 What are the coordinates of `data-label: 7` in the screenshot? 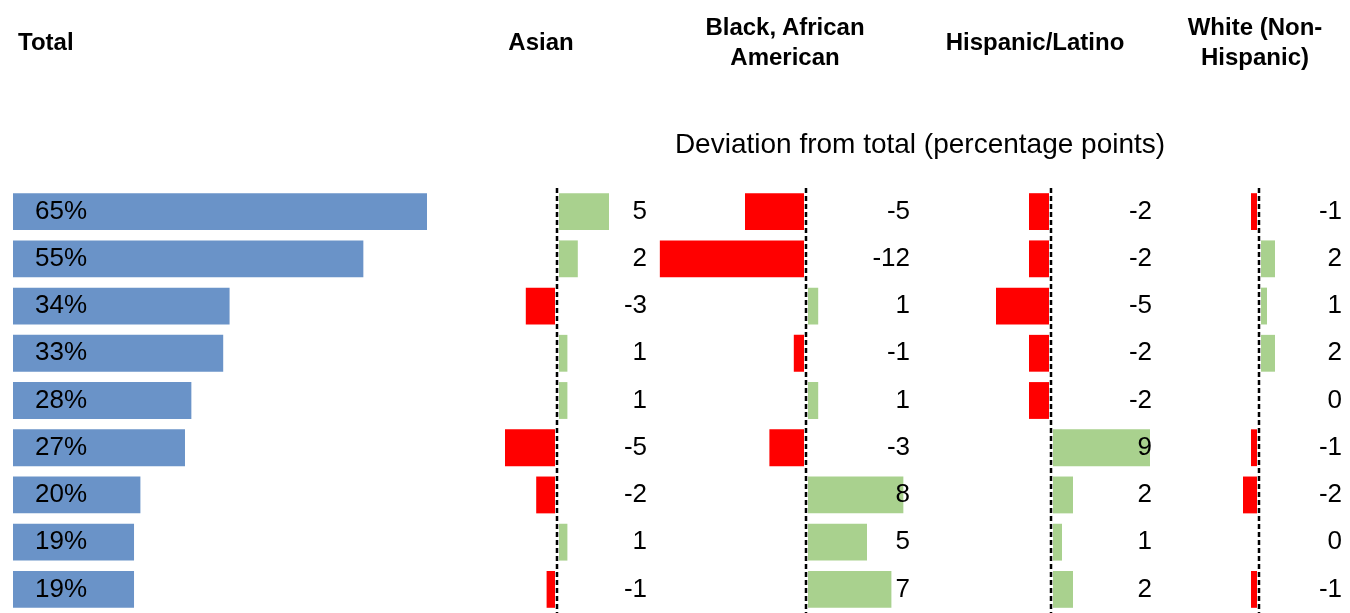 It's located at (902, 587).